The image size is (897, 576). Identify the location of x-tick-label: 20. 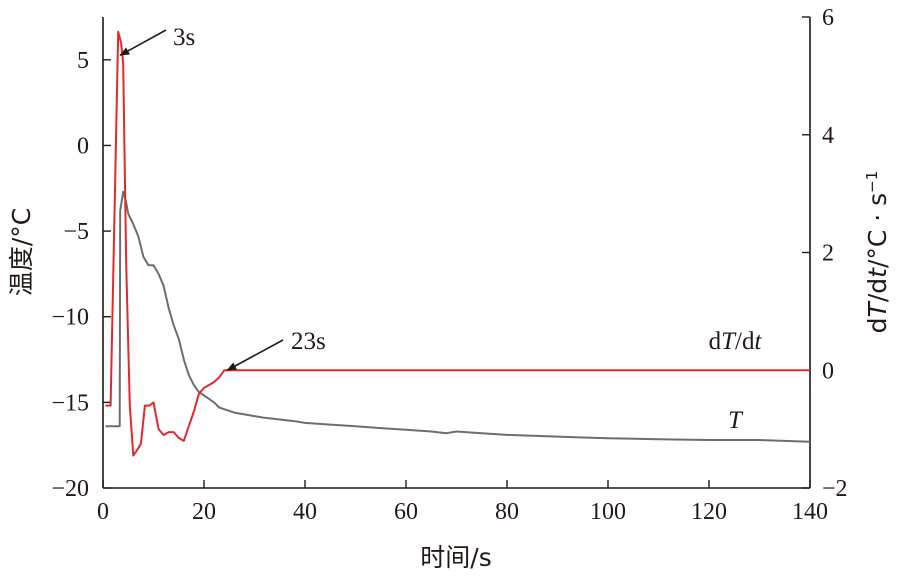
(204, 512).